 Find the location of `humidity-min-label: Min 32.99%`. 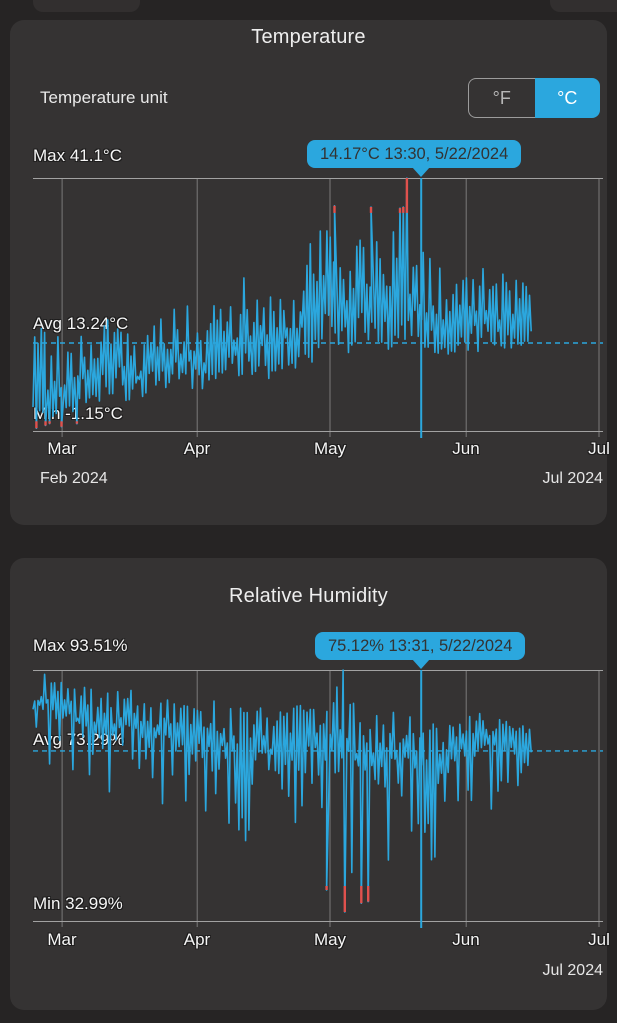

humidity-min-label: Min 32.99% is located at coordinates (78, 903).